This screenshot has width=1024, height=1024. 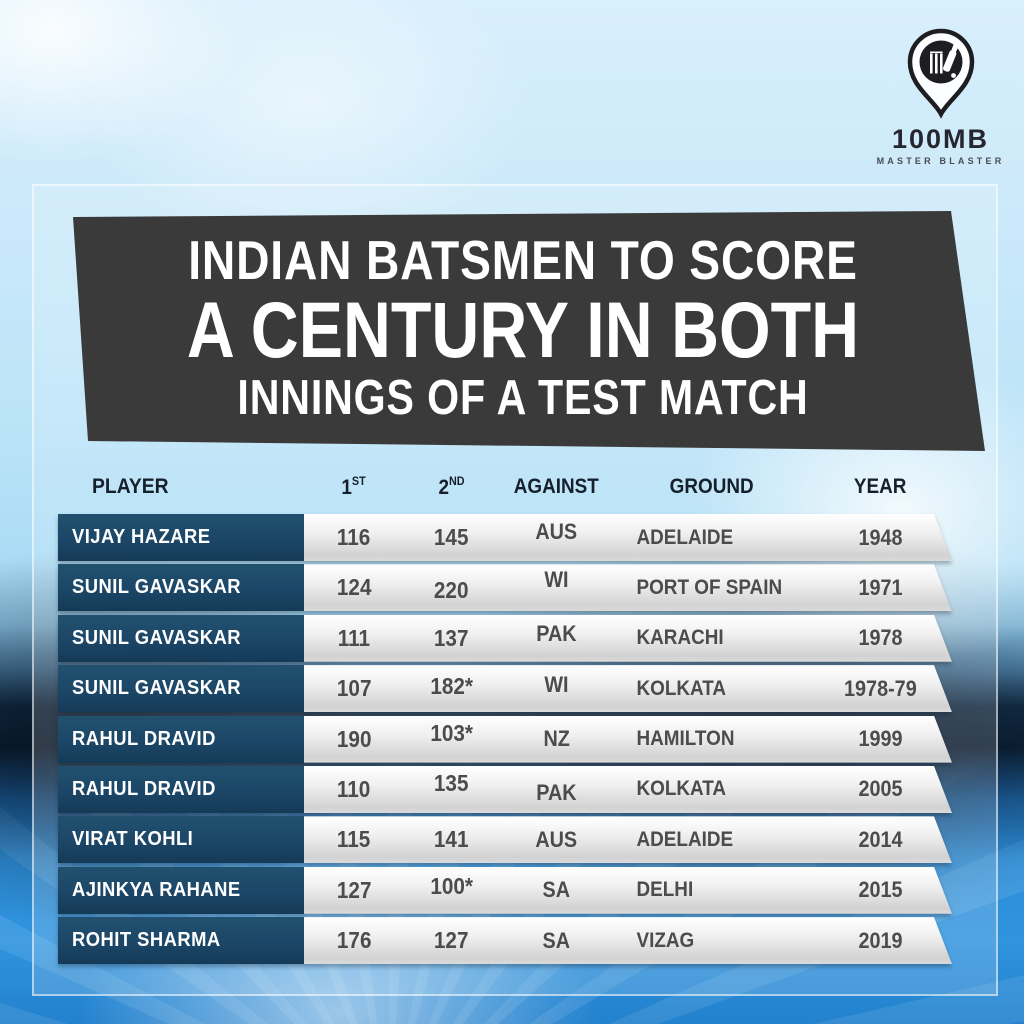 I want to click on ground-name: VIZAG, so click(x=665, y=940).